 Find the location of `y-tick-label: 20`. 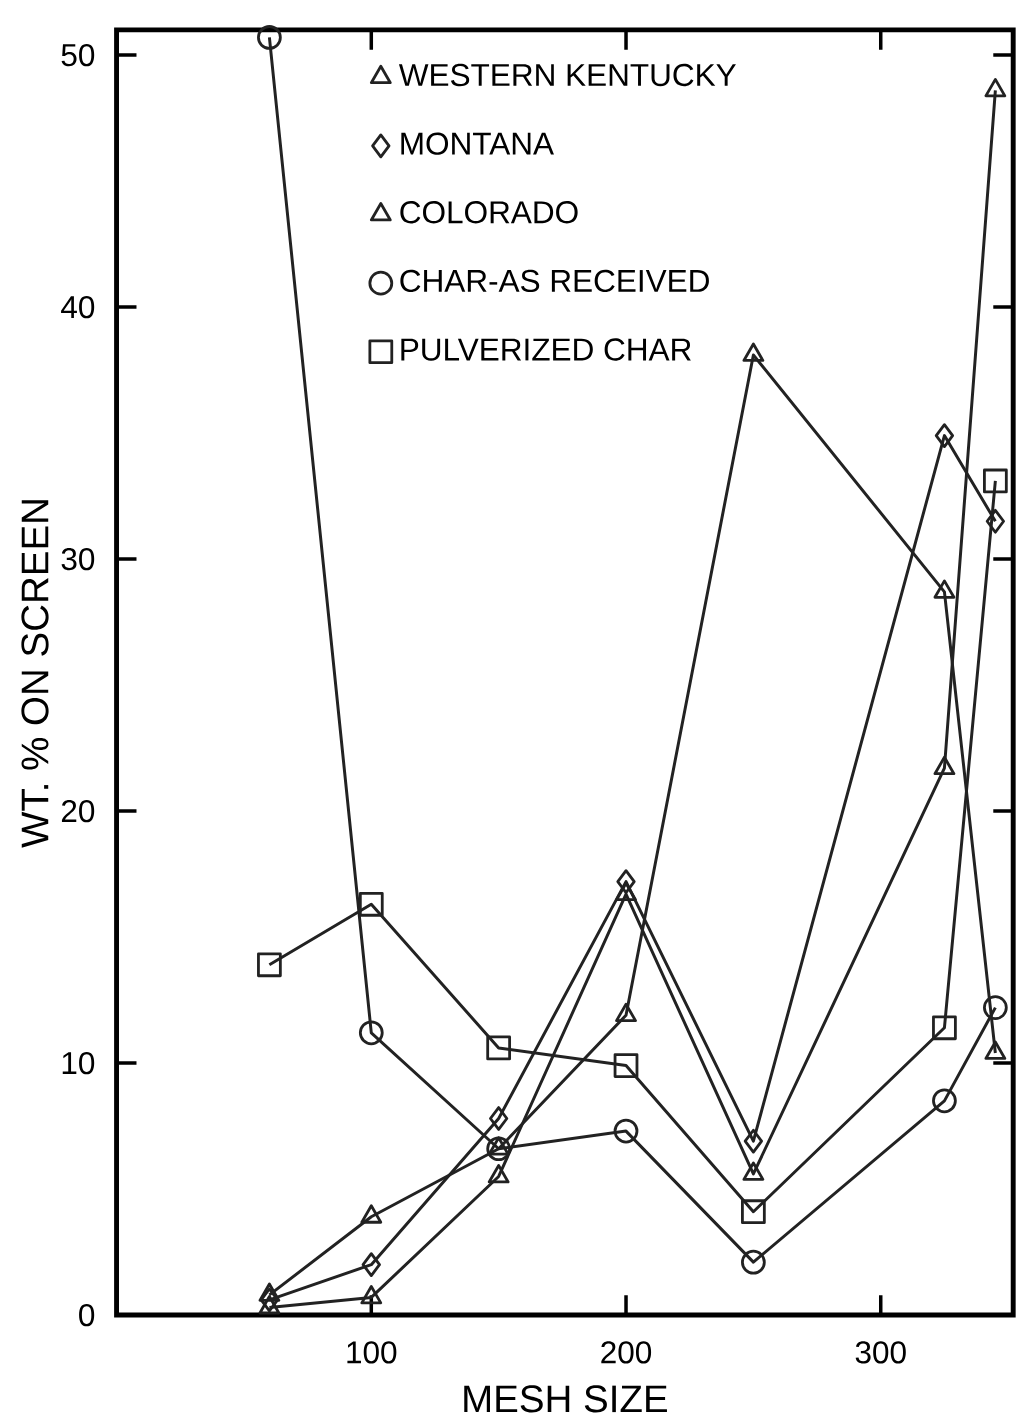

y-tick-label: 20 is located at coordinates (78, 811).